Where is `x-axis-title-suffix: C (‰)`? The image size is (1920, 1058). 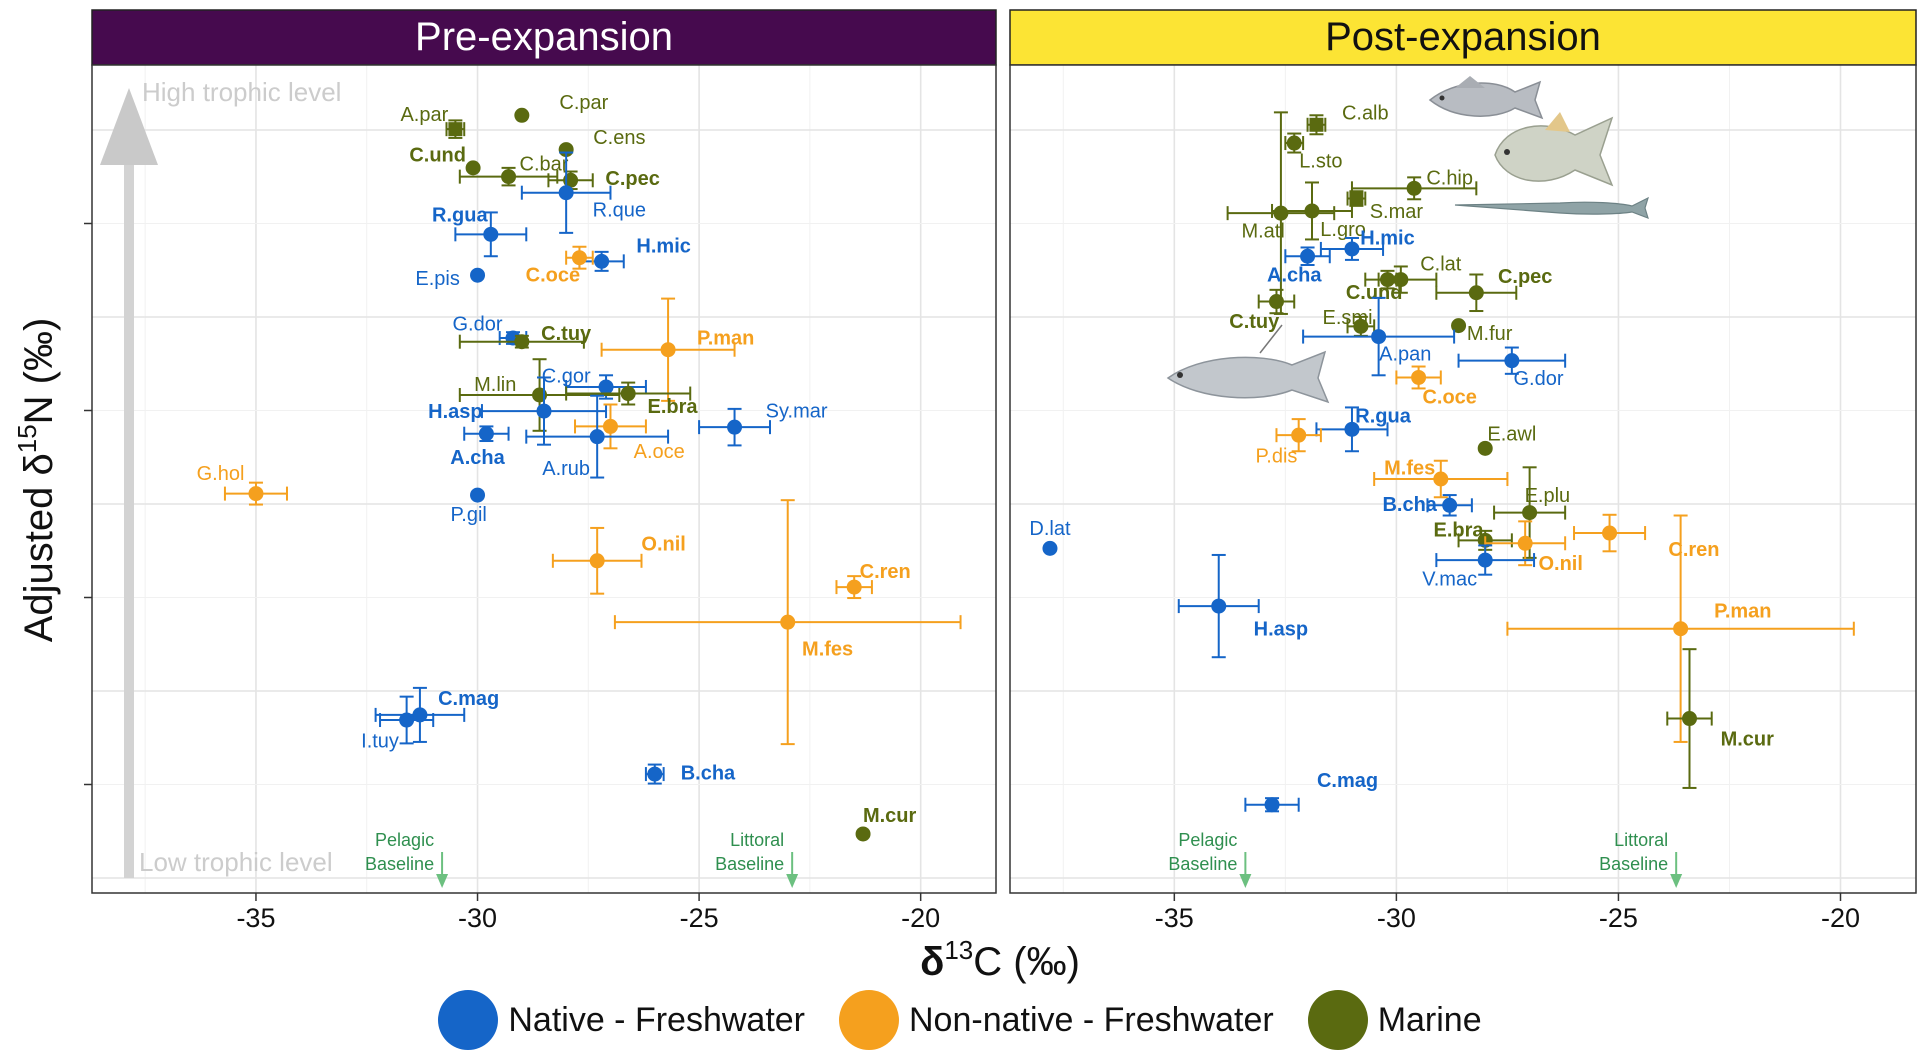 x-axis-title-suffix: C (‰) is located at coordinates (1026, 962).